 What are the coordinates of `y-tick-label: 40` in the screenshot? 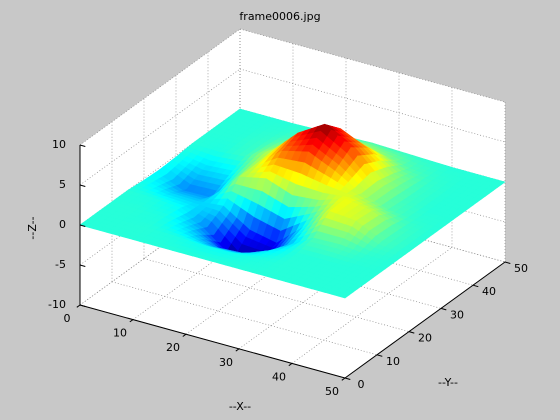 It's located at (489, 291).